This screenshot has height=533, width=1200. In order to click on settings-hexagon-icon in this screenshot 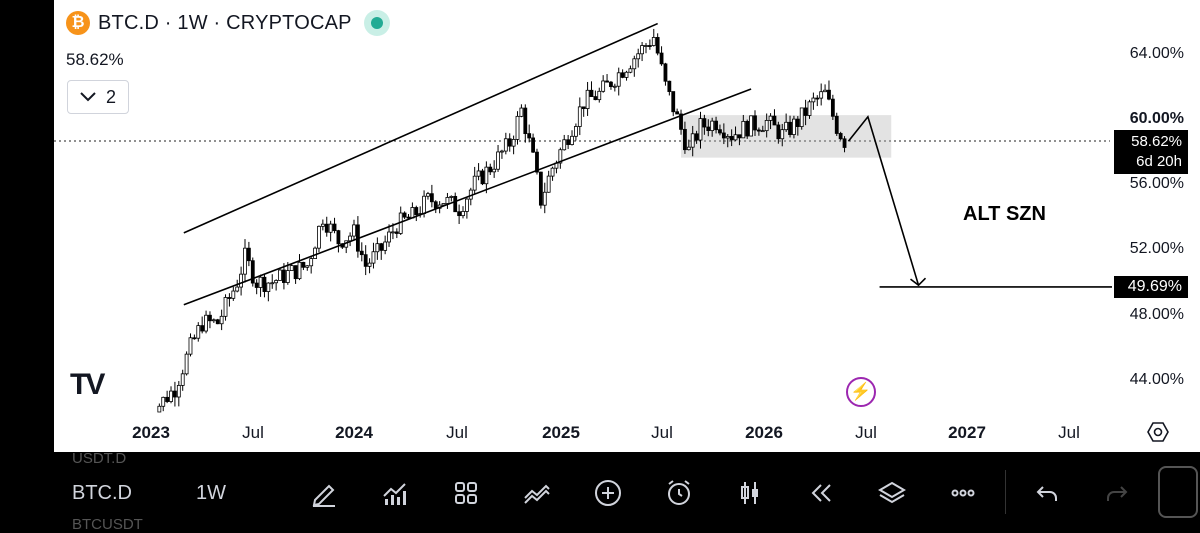, I will do `click(1158, 435)`.